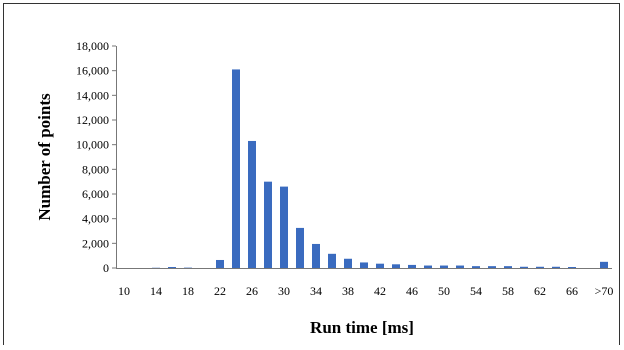  I want to click on x-tick-label: 10, so click(124, 291).